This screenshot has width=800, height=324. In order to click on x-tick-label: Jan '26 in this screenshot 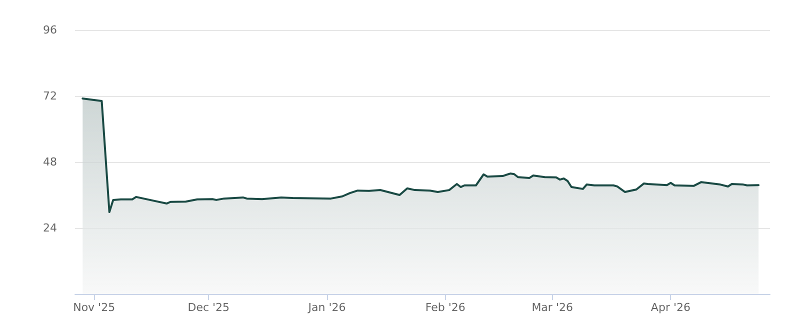, I will do `click(326, 307)`.